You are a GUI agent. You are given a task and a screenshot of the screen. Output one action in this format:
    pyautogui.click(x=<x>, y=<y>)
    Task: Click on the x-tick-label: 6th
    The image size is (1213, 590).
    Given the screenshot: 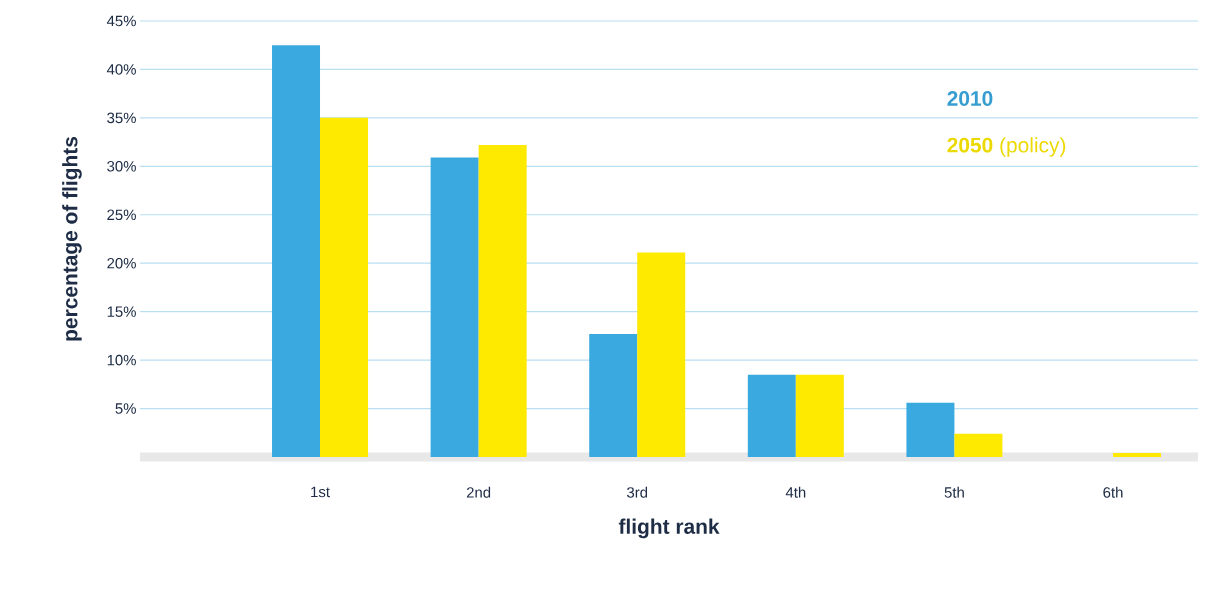 What is the action you would take?
    pyautogui.click(x=1113, y=492)
    